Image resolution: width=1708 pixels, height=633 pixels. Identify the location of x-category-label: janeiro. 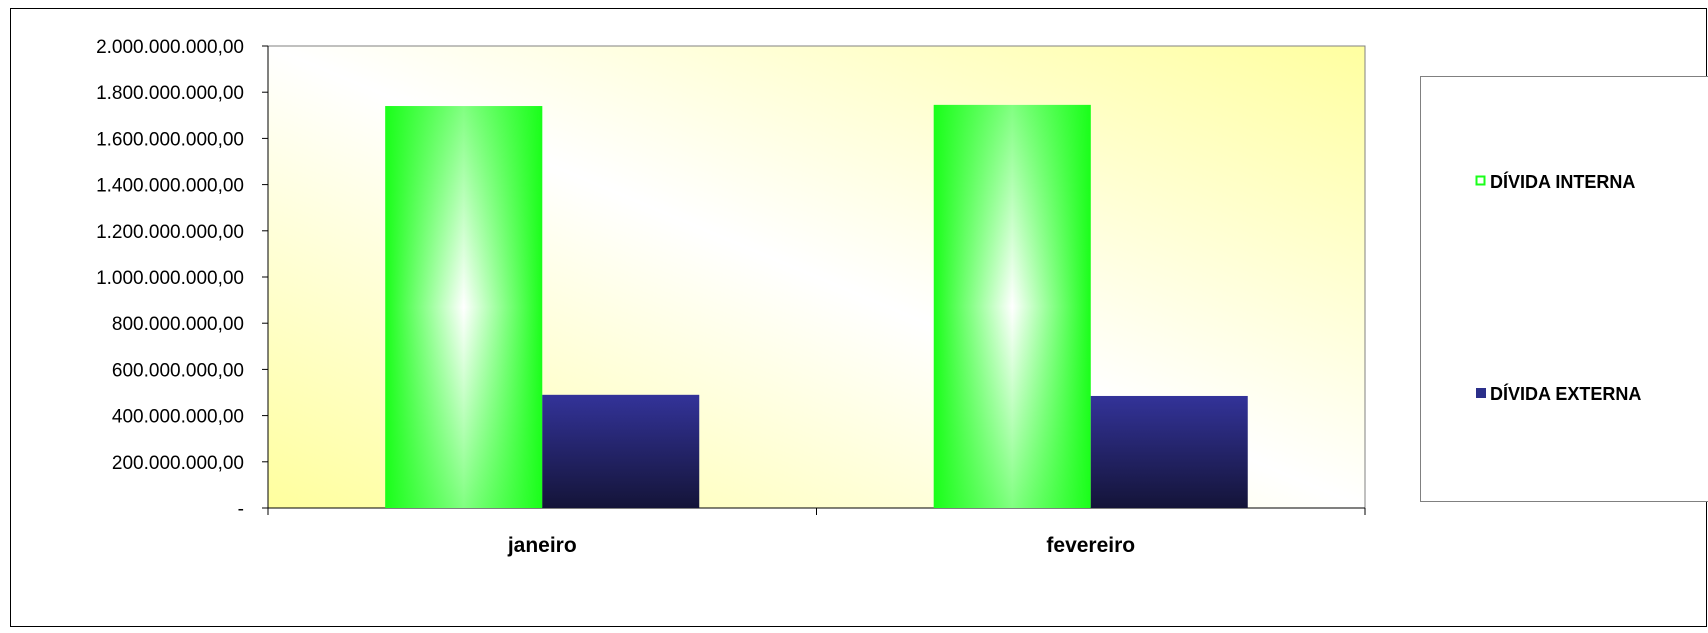
(542, 545).